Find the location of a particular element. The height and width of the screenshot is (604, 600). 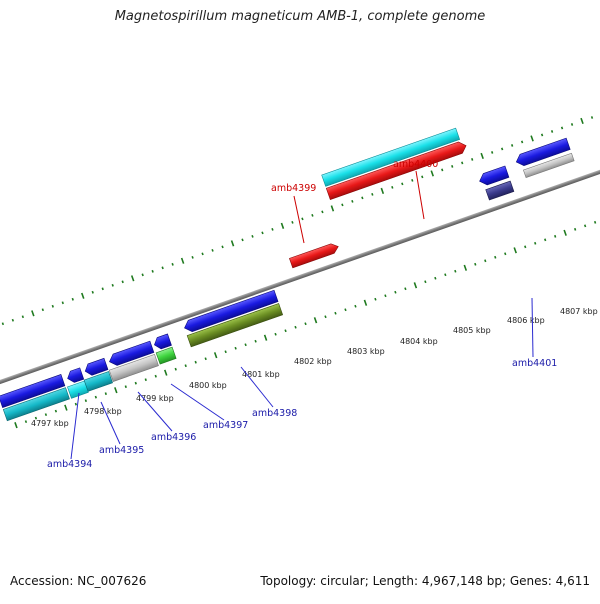

gene-amb4395-teal-track is located at coordinates (98, 381).